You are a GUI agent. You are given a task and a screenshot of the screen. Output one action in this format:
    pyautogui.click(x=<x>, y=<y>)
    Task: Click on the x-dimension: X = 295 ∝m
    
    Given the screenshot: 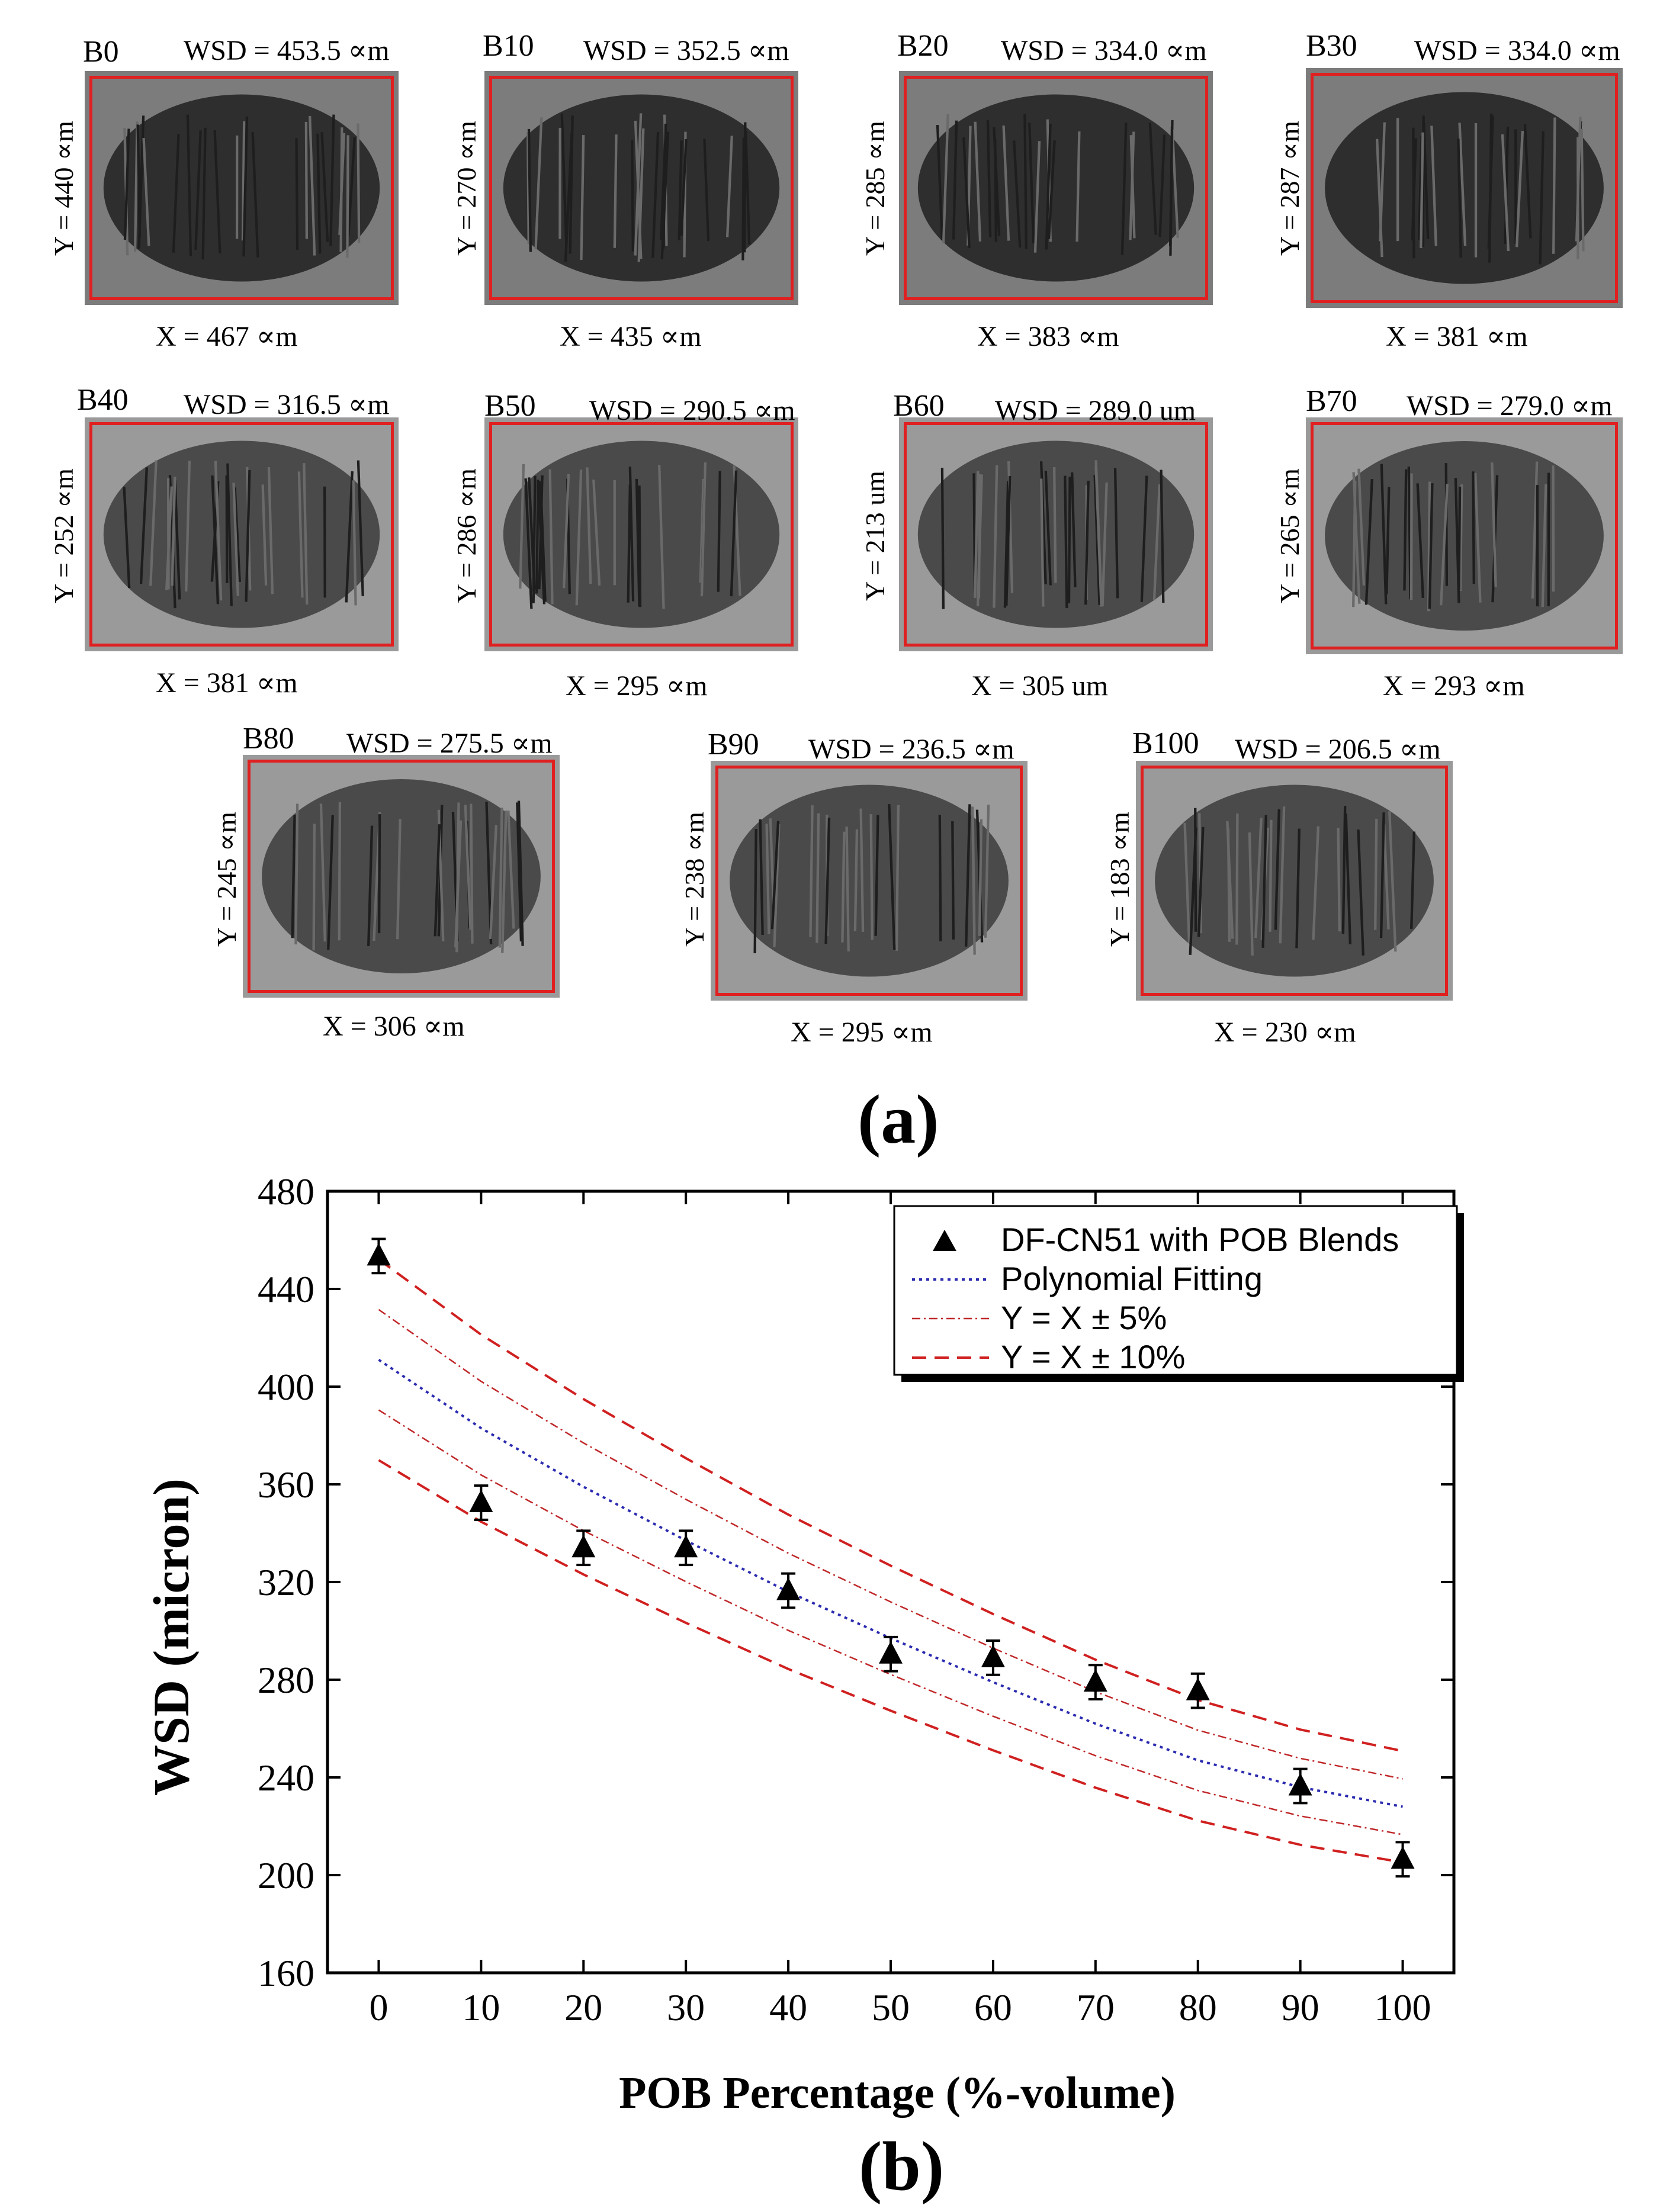 What is the action you would take?
    pyautogui.click(x=637, y=686)
    